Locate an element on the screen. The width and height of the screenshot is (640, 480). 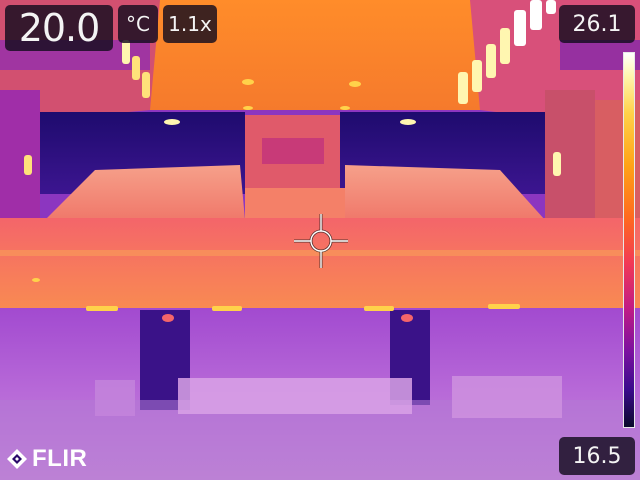
flir-logo: FLIR is located at coordinates (47, 458).